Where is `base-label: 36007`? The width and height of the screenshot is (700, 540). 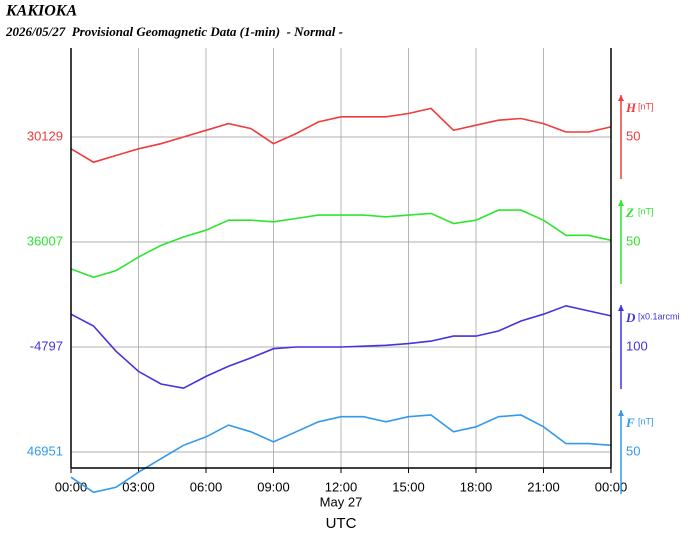 base-label: 36007 is located at coordinates (45, 240).